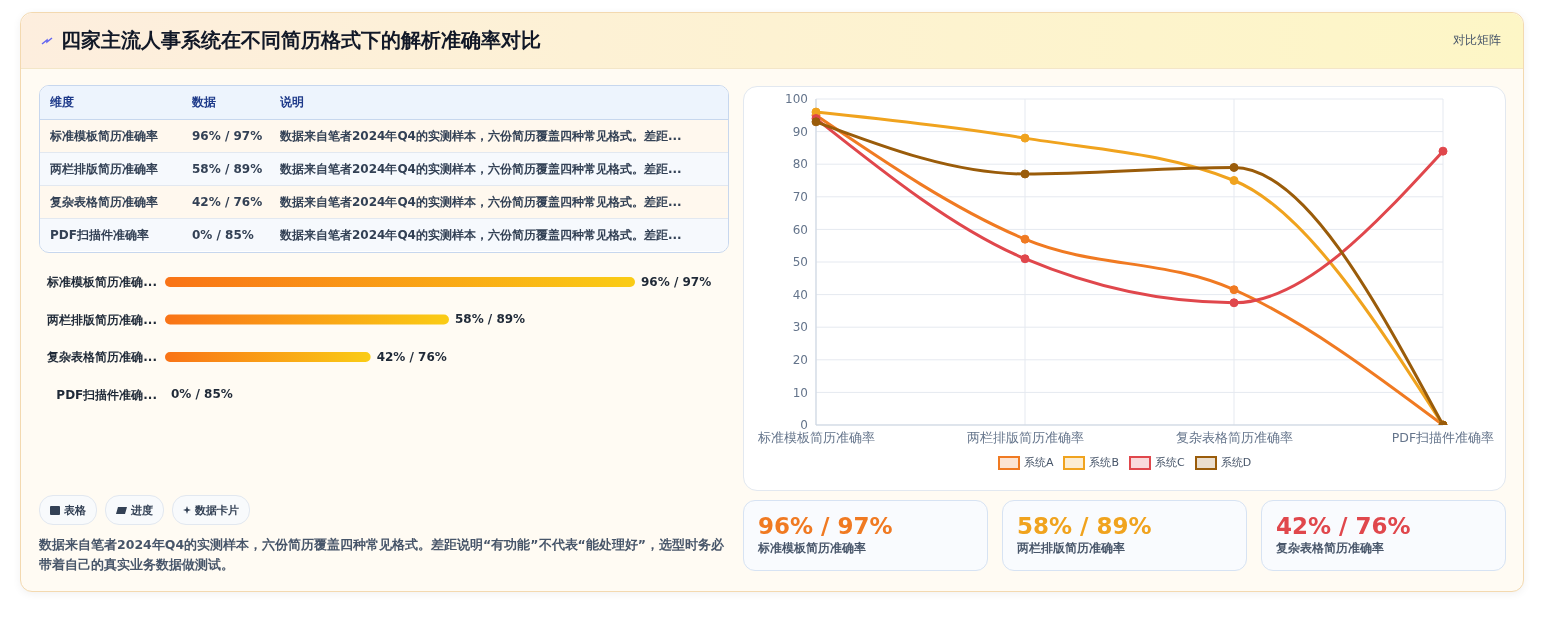  What do you see at coordinates (382, 555) in the screenshot?
I see `text: 数据来自笔者2024年Q4的实测样本，六份简历覆盖四种常见格式。差距说明“有功能”不代表“能处理好”，选型时务必带着自己的真实业务数据做测试。` at bounding box center [382, 555].